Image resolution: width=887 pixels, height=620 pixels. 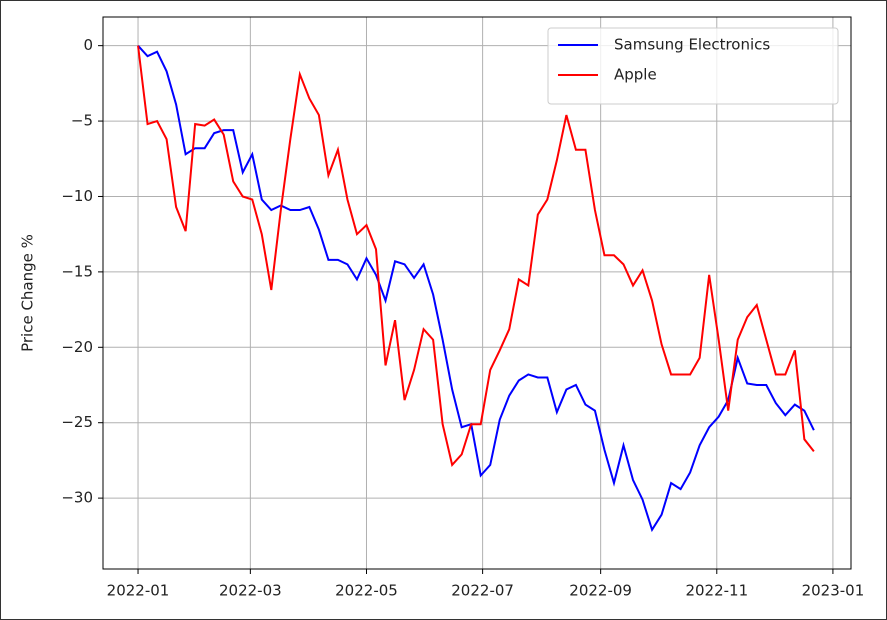 What do you see at coordinates (716, 591) in the screenshot?
I see `x-tick-label: 2022-11` at bounding box center [716, 591].